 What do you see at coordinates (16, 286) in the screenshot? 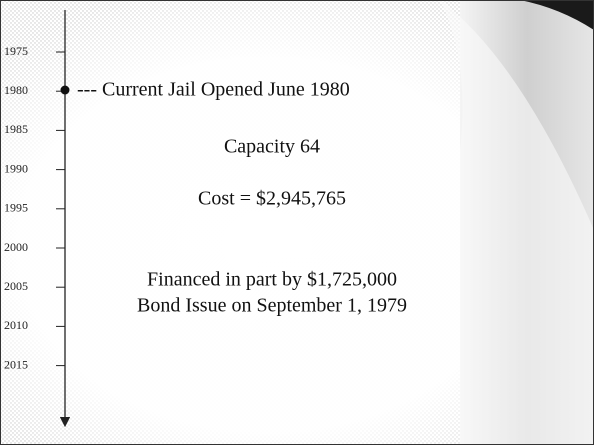
I see `year-label: 2005` at bounding box center [16, 286].